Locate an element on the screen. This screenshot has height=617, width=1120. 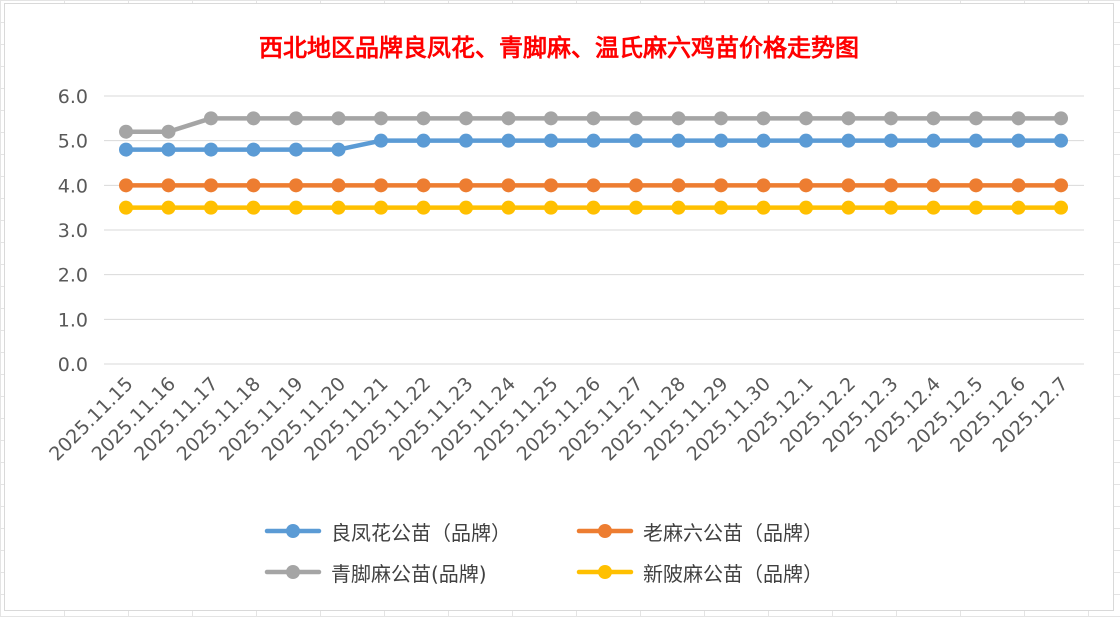
legend-item-2: 青脚麻公苗(品牌) is located at coordinates (413, 572).